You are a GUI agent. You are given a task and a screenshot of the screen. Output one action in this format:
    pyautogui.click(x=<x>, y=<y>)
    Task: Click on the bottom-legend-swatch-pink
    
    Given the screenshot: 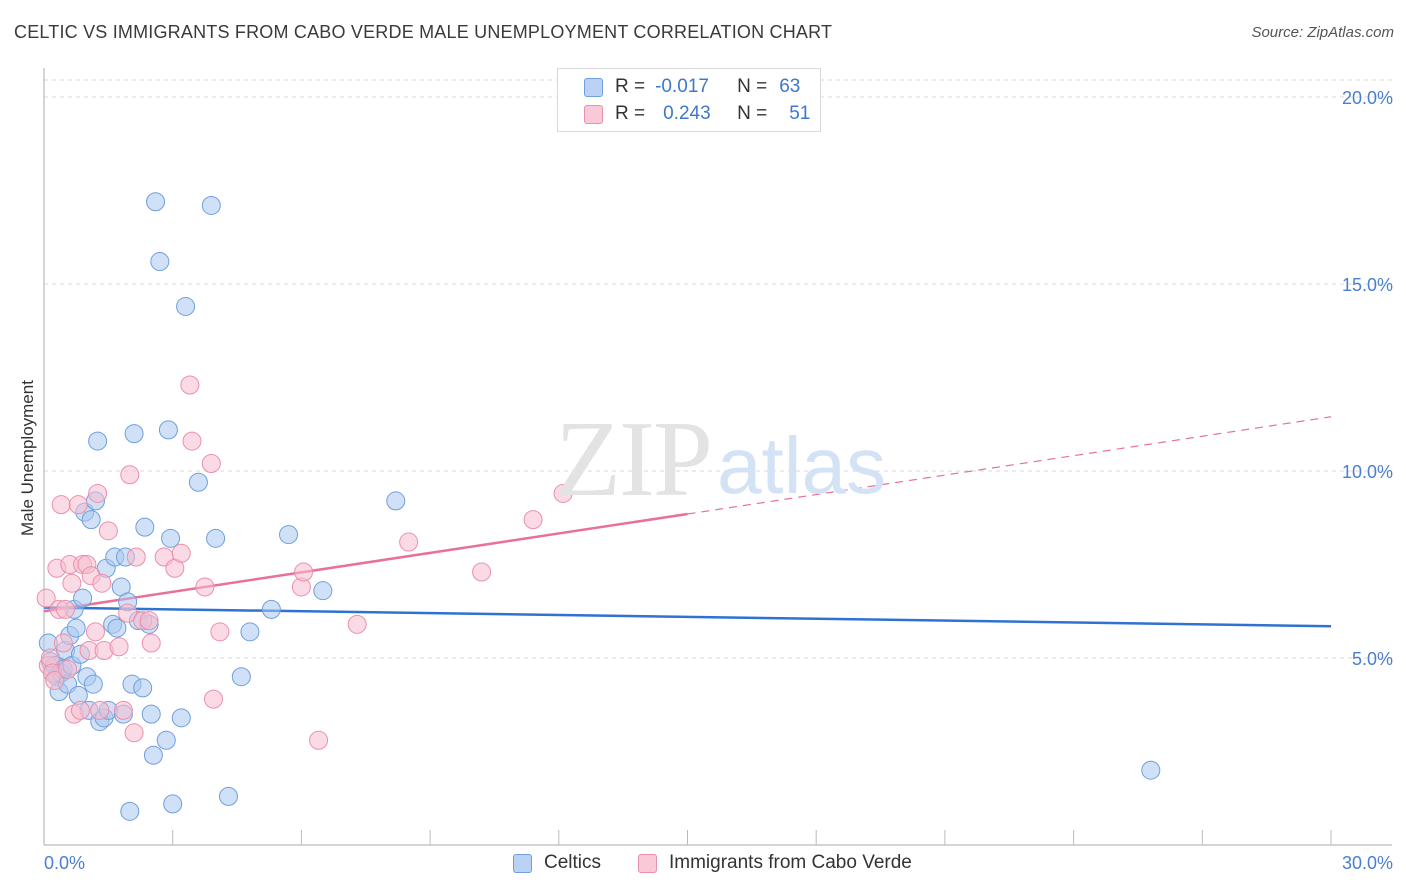 What is the action you would take?
    pyautogui.click(x=647, y=863)
    